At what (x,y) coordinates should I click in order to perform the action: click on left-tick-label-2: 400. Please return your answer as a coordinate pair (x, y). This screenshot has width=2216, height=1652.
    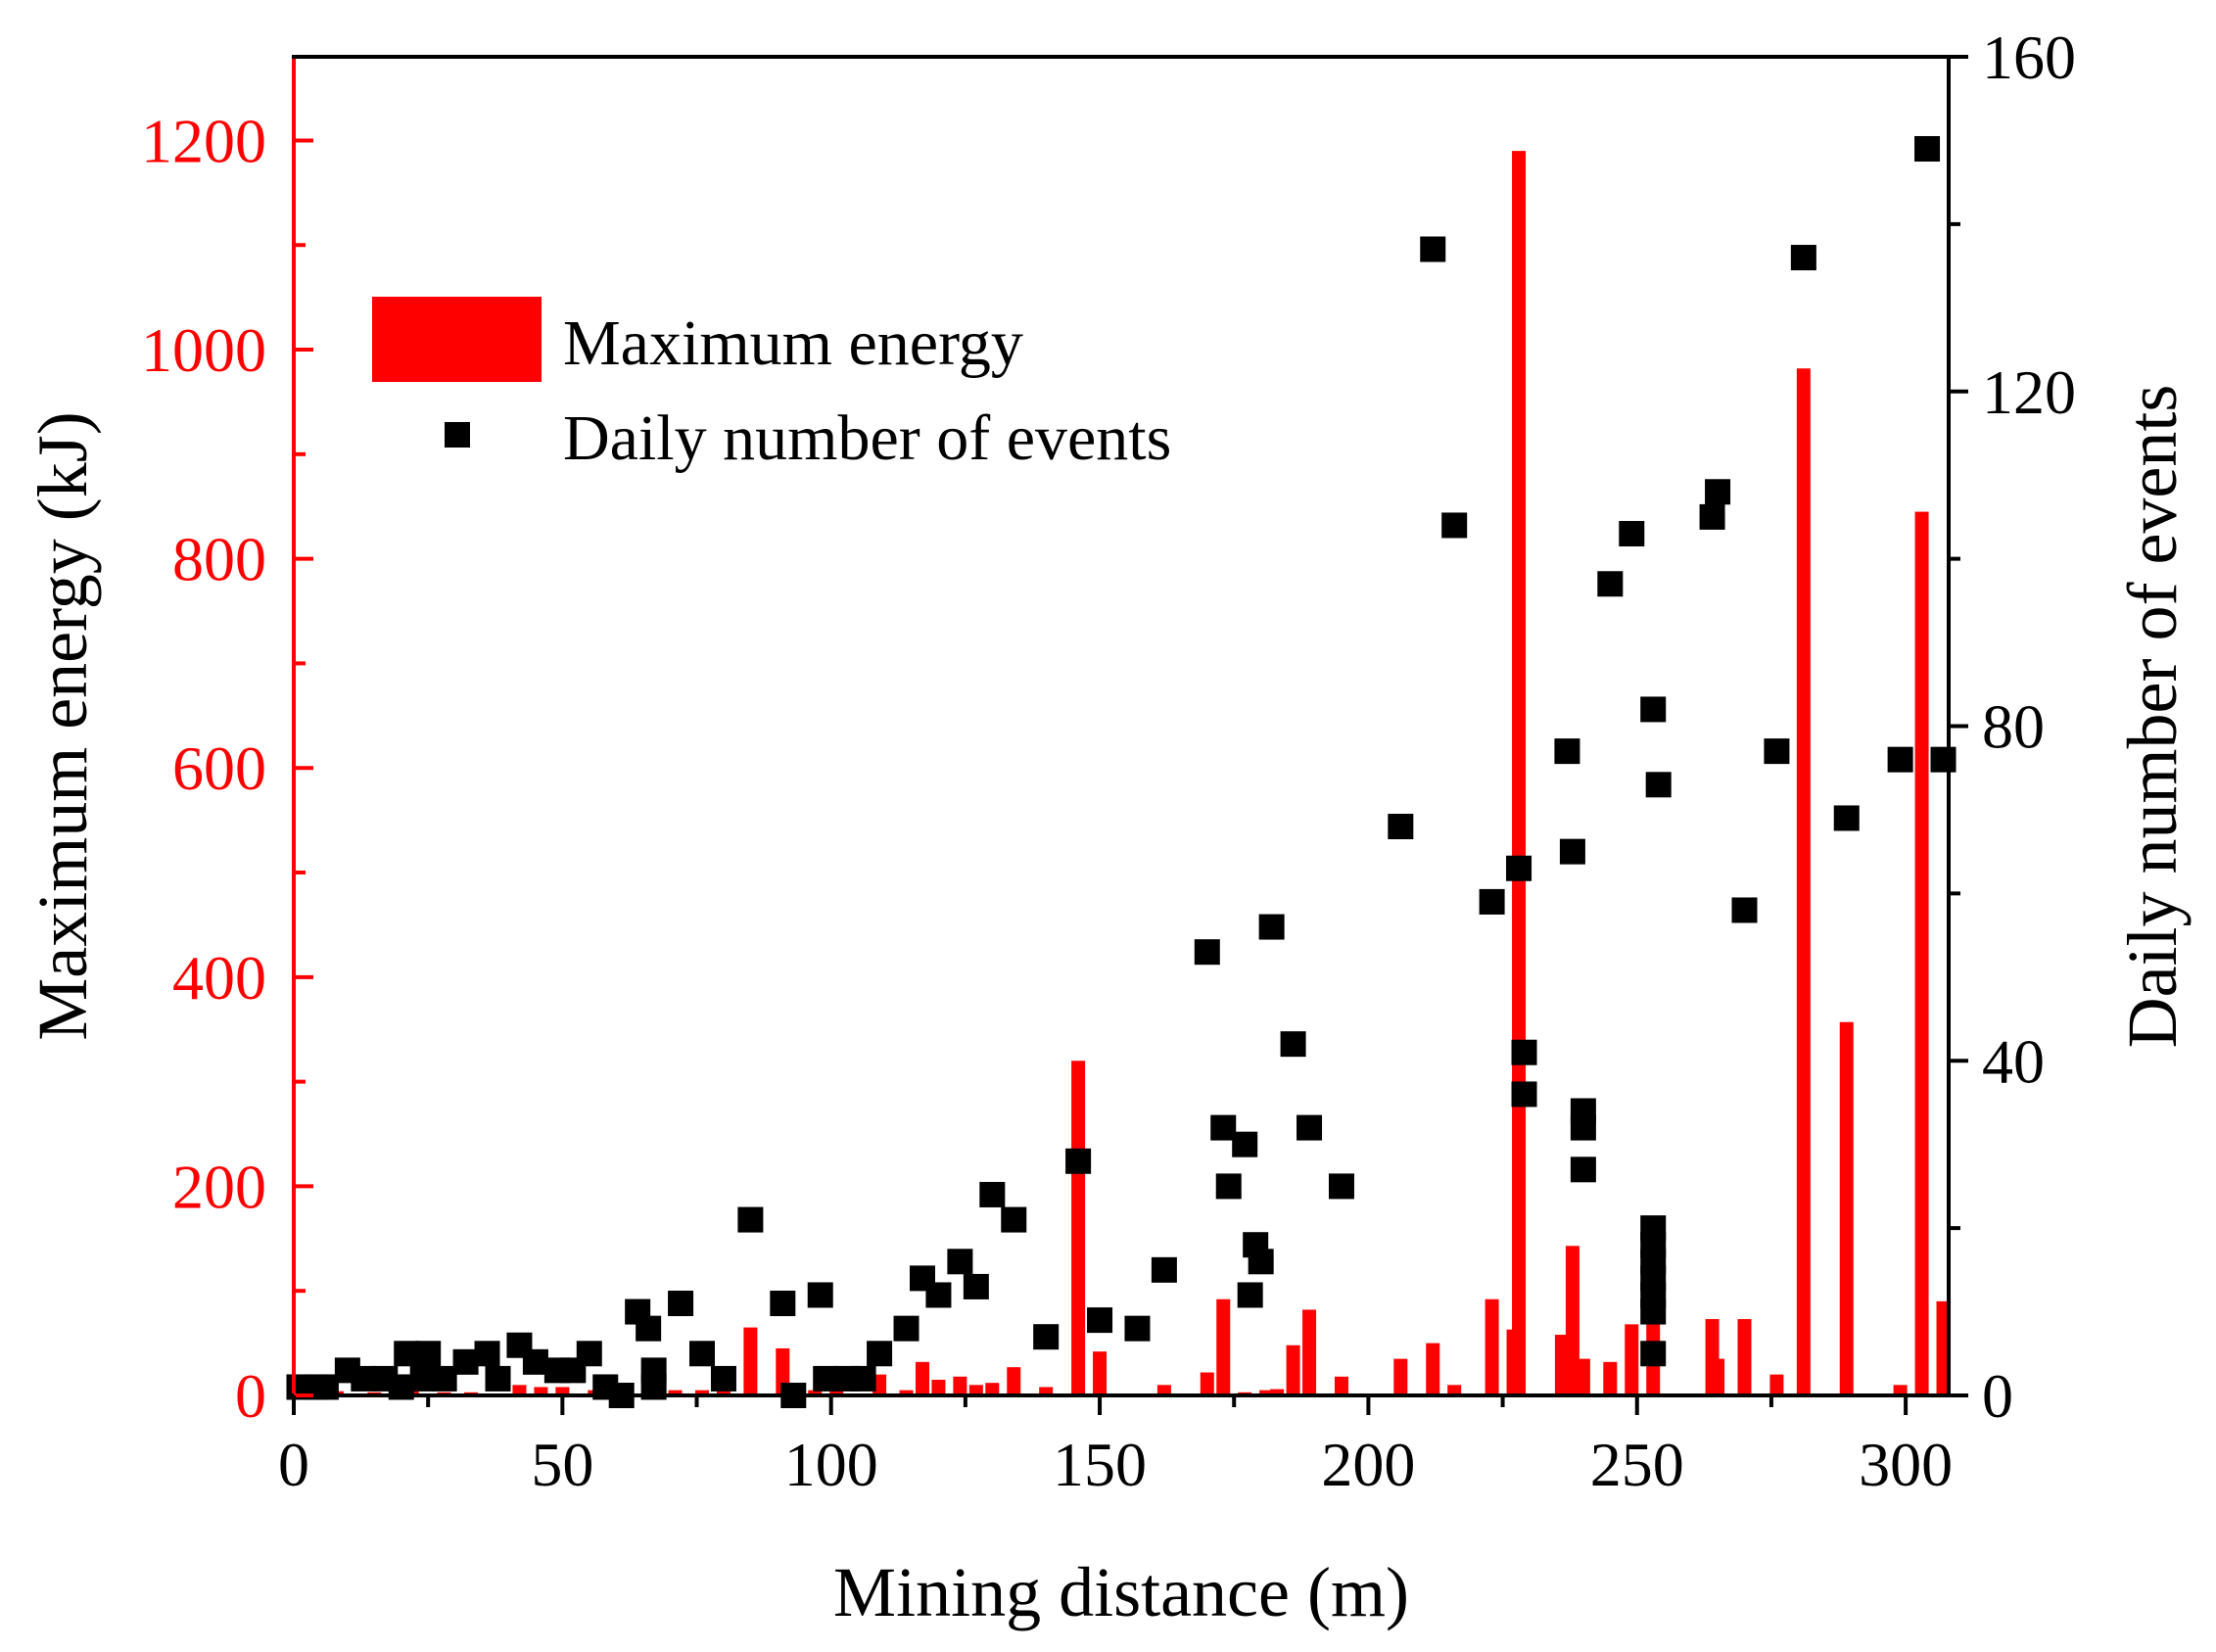
    Looking at the image, I should click on (219, 978).